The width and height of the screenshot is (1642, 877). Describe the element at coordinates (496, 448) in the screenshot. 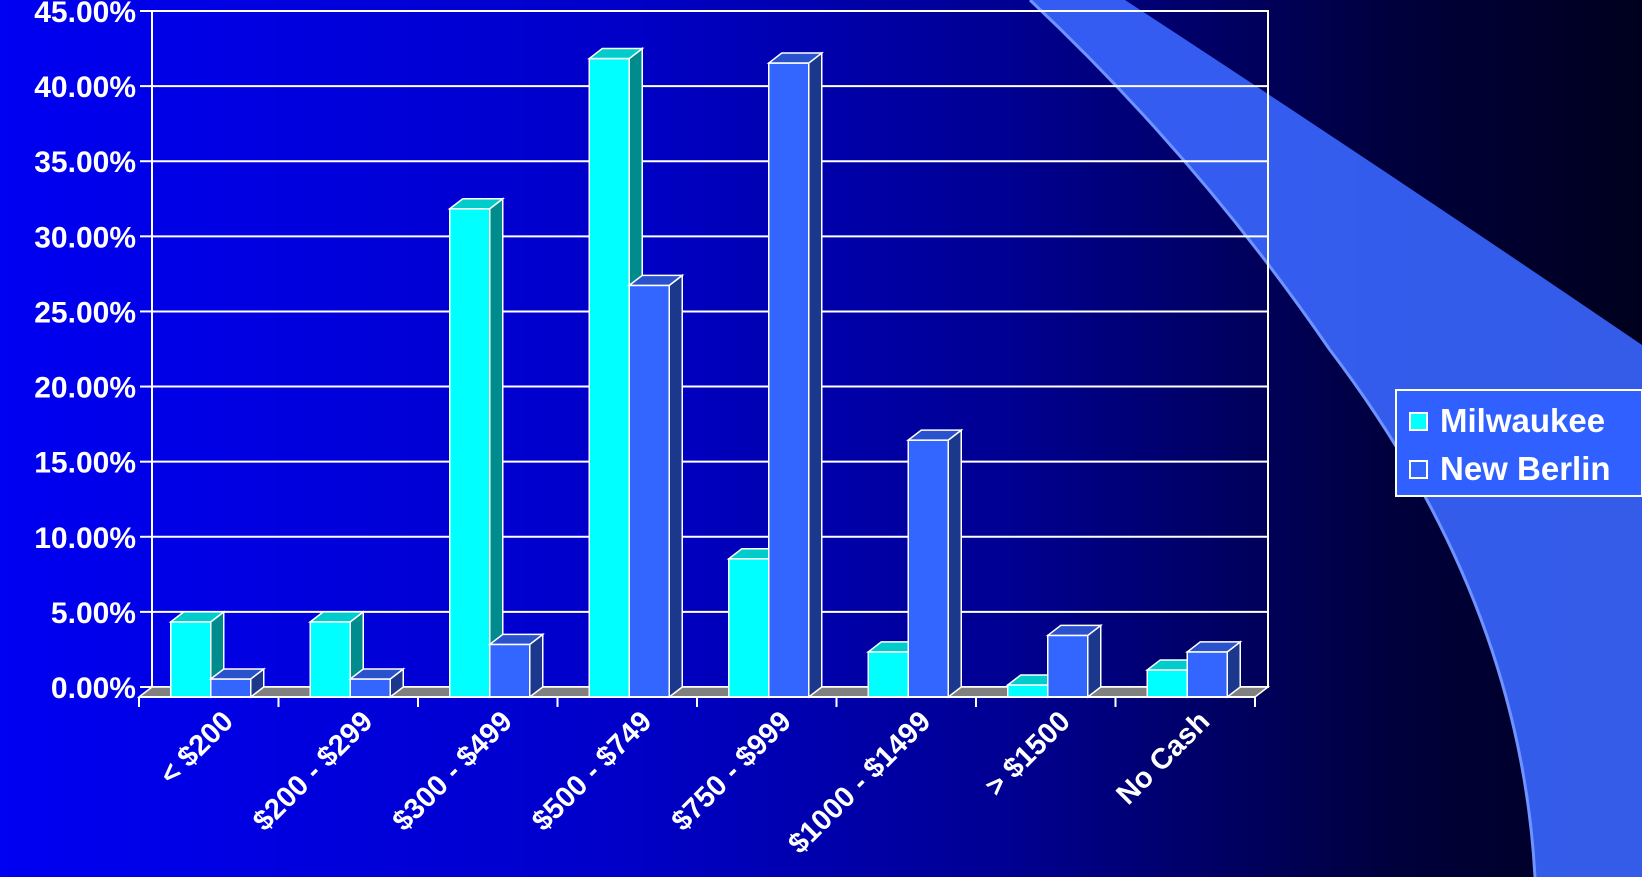

I see `bar-milwaukee-2-side` at that location.